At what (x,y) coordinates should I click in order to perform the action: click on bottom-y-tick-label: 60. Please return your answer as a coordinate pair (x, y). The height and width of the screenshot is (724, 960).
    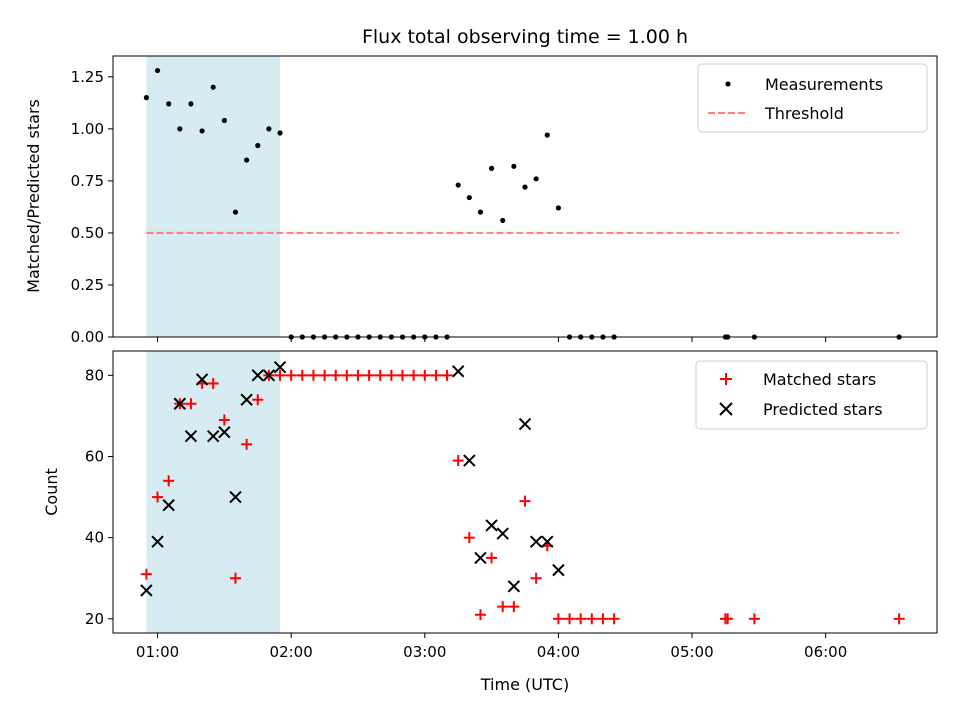
    Looking at the image, I should click on (94, 456).